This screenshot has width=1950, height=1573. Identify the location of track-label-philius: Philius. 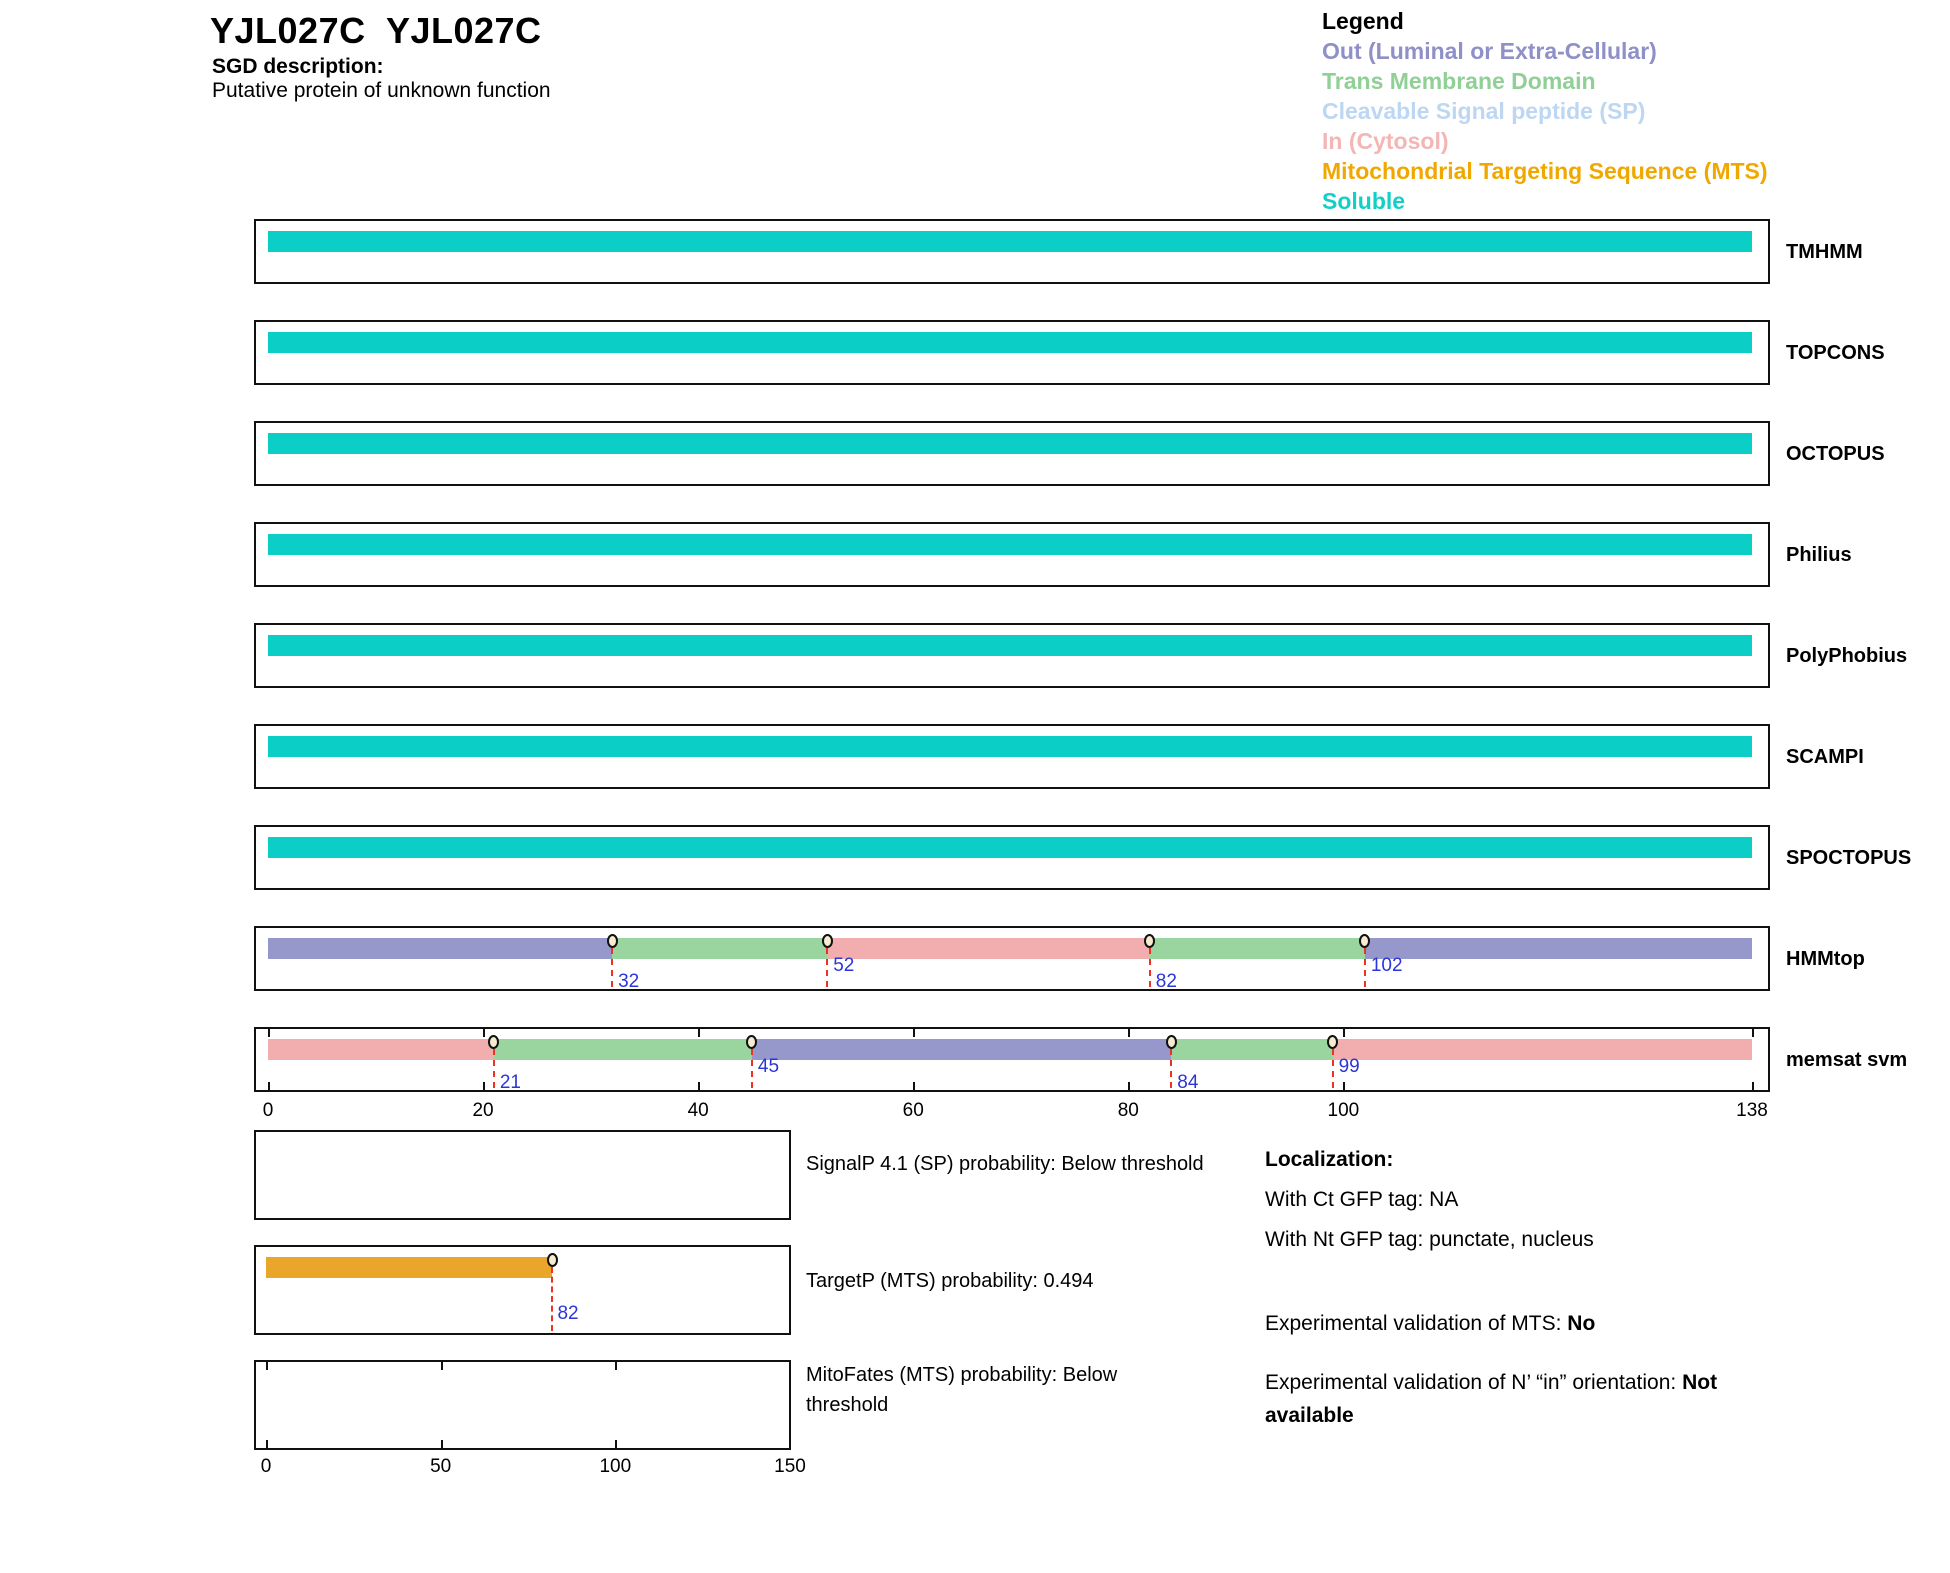
(1819, 555).